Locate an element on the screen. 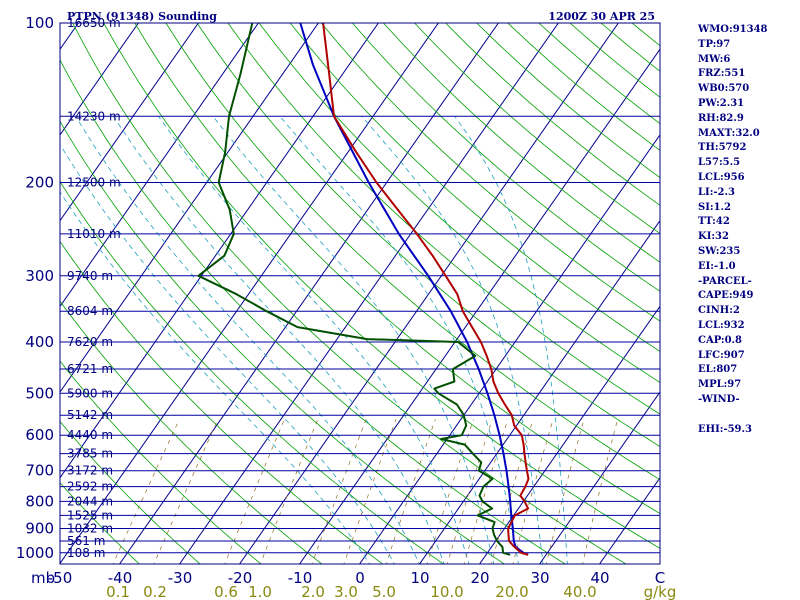 This screenshot has height=600, width=800. index-item: KI:32 is located at coordinates (713, 237).